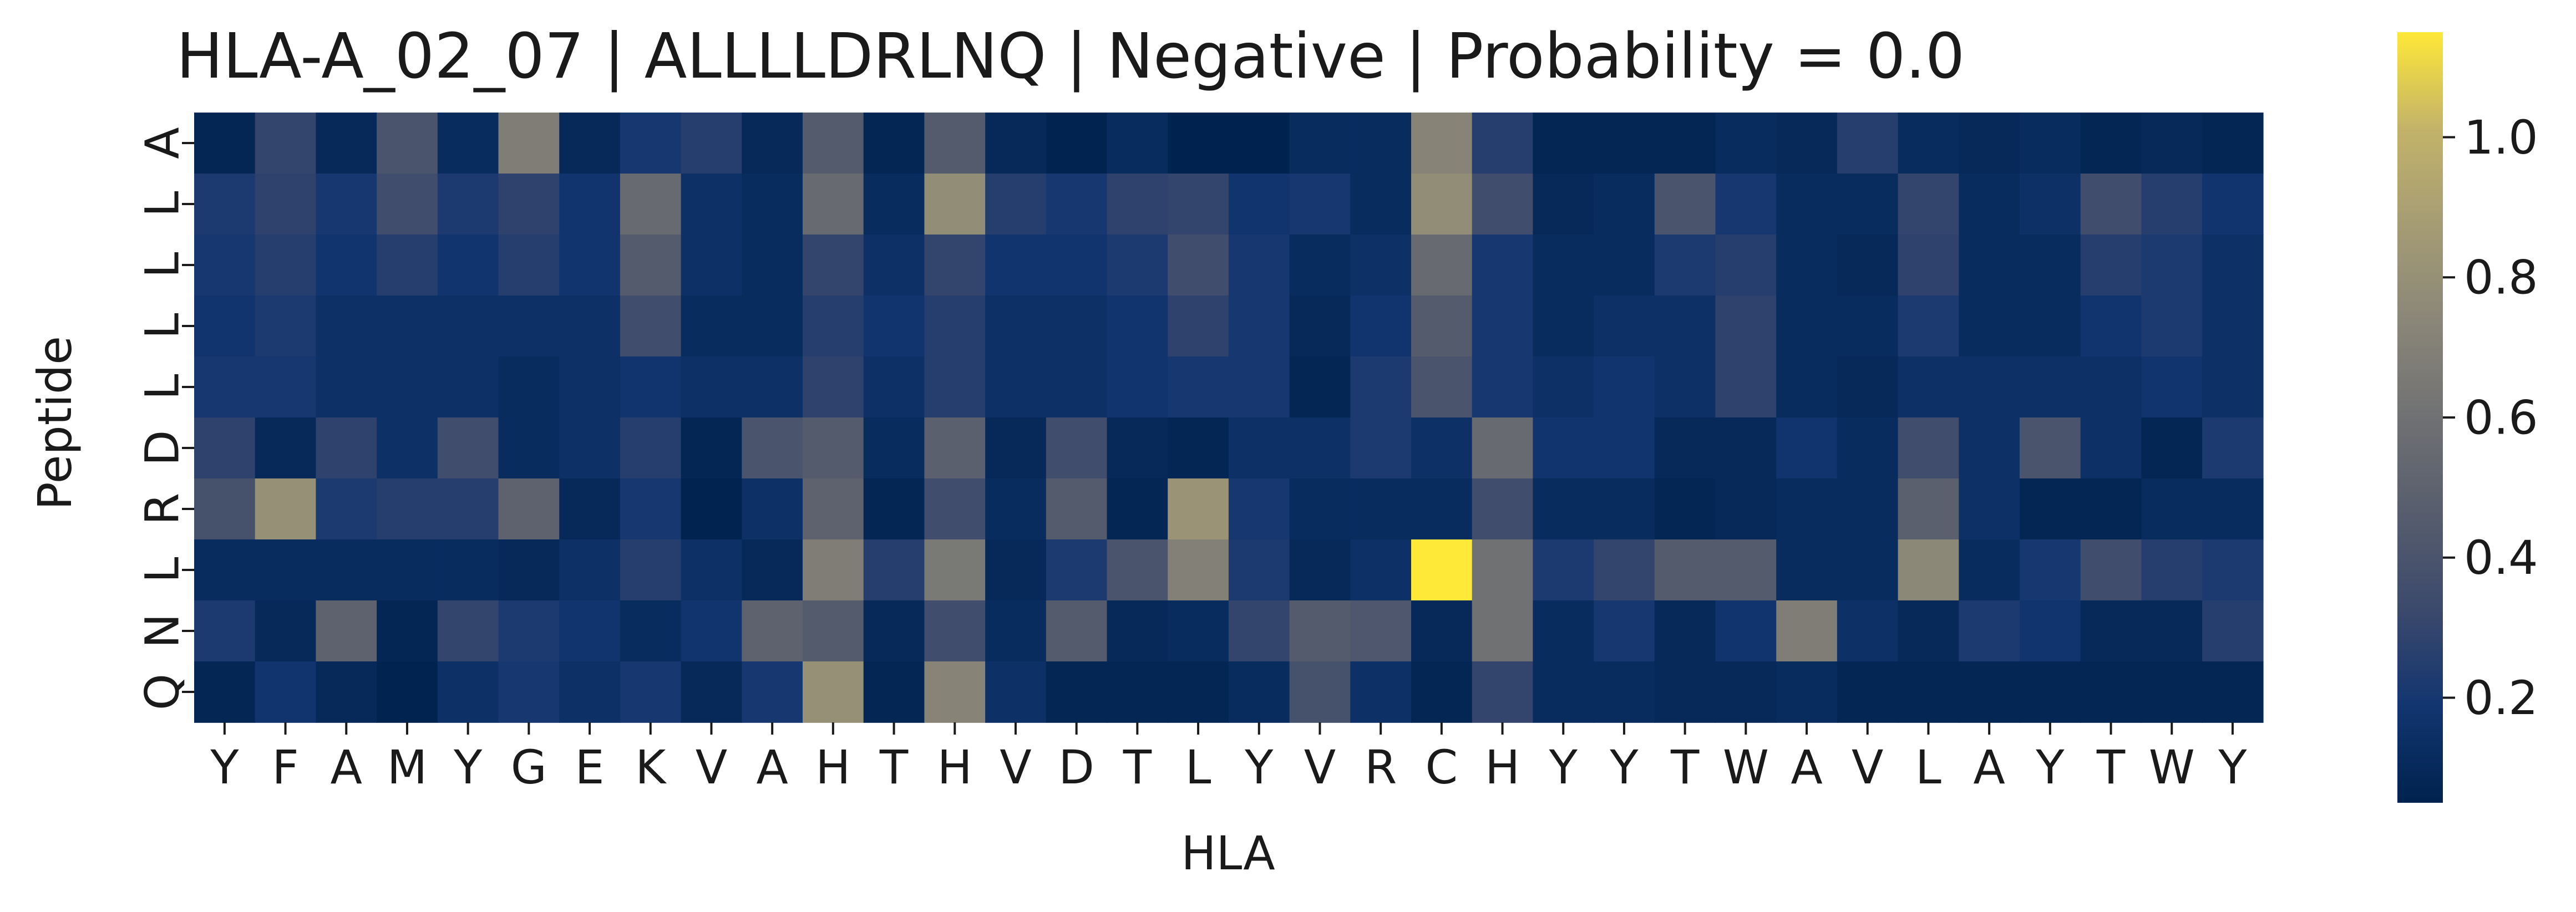 The image size is (2576, 912). What do you see at coordinates (162, 631) in the screenshot?
I see `y-tick-label: N` at bounding box center [162, 631].